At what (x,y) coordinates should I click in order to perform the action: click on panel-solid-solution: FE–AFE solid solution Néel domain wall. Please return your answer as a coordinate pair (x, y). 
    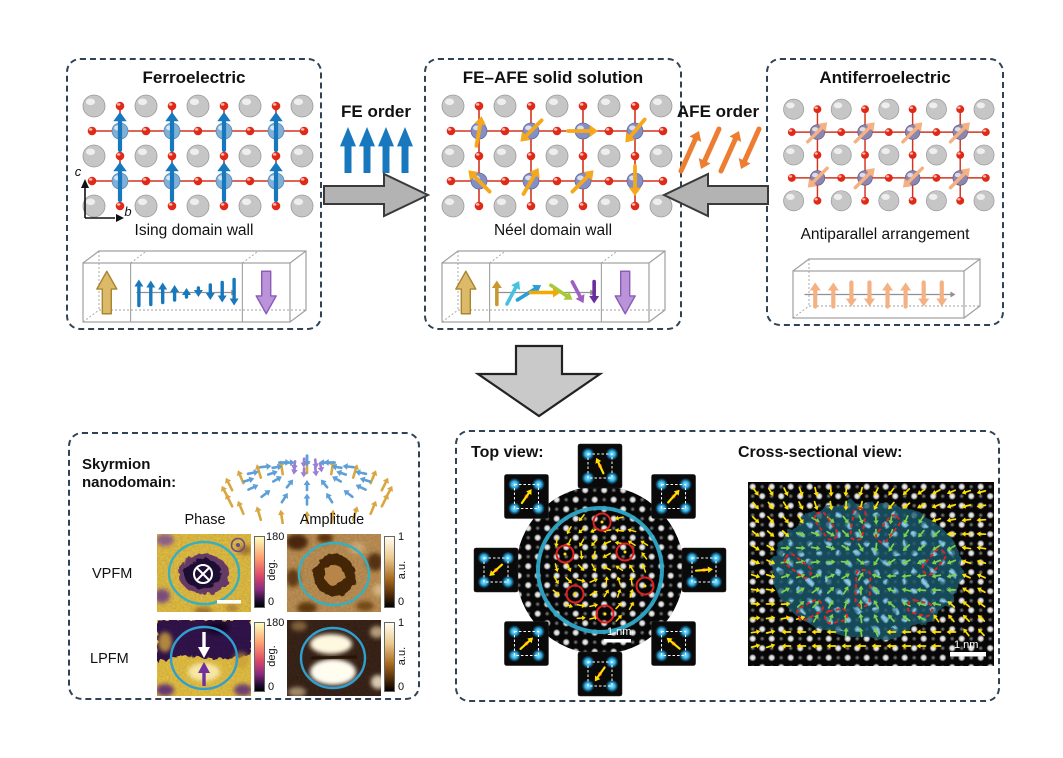
    Looking at the image, I should click on (553, 194).